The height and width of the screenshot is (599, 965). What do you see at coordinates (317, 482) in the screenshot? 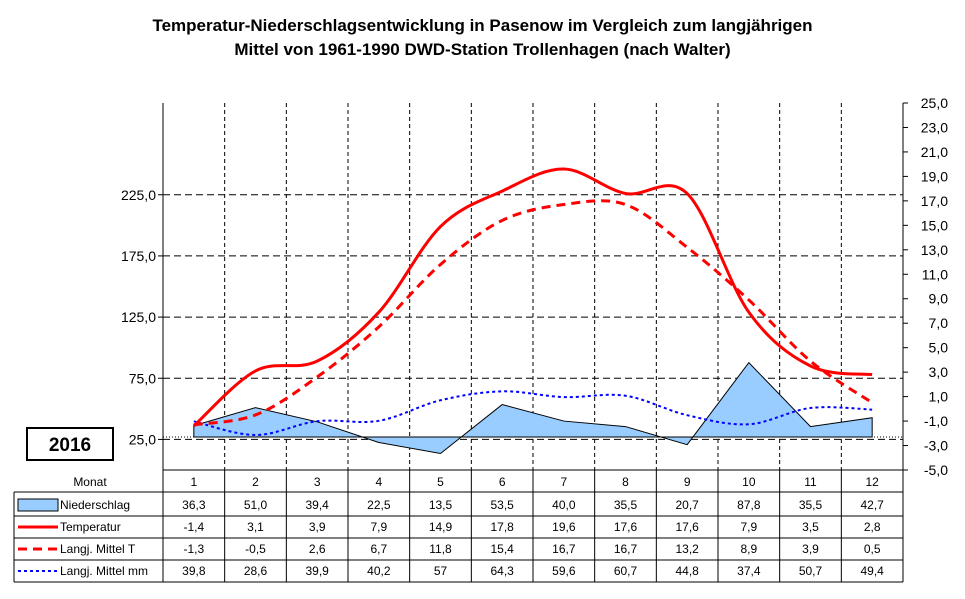
I see `month-label: 3` at bounding box center [317, 482].